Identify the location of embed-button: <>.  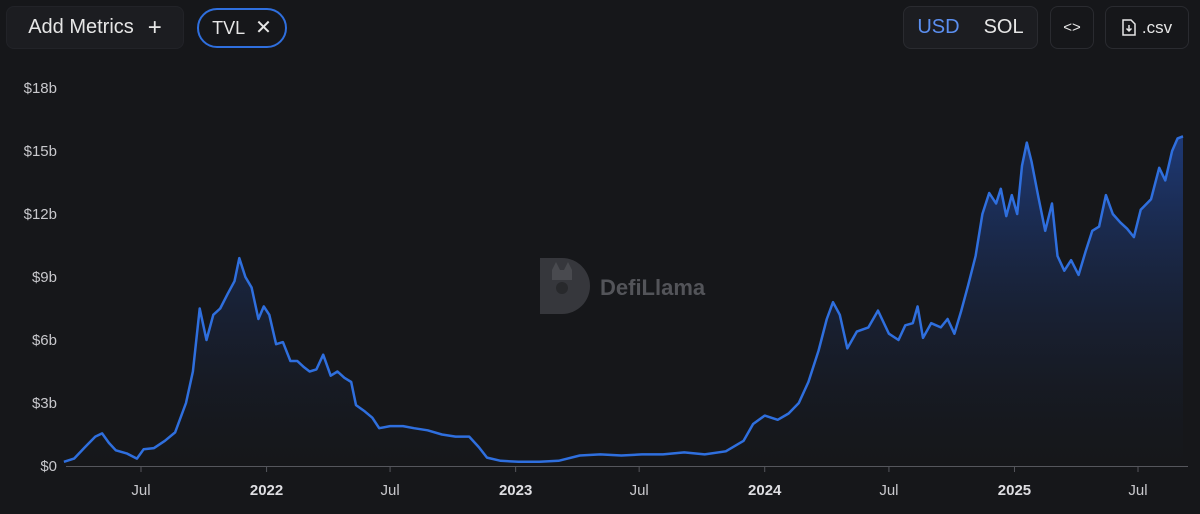
(1072, 27).